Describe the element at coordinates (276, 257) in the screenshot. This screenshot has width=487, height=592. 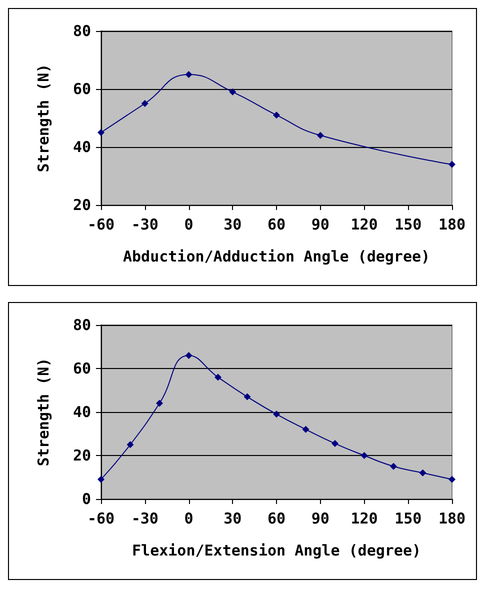
I see `x-axis-title: Abduction/Adduction Angle (degree)` at that location.